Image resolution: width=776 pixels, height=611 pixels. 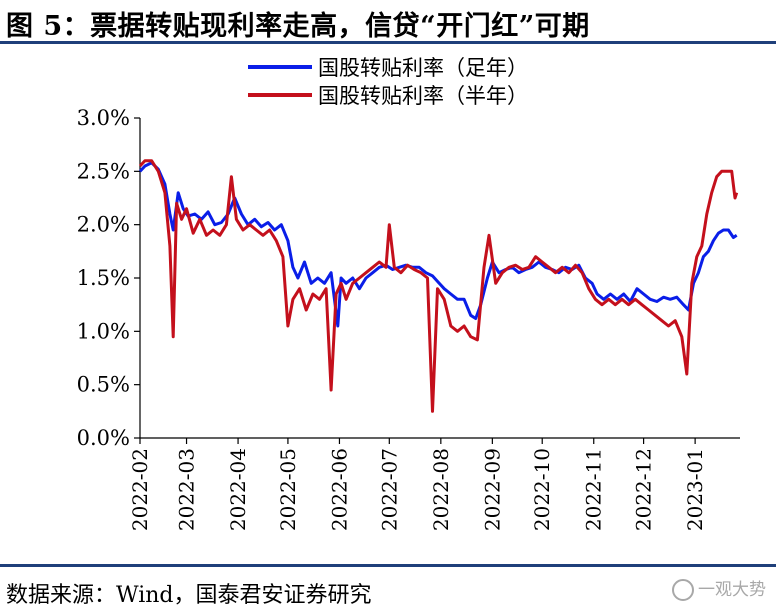 I want to click on wechat-icon, so click(x=683, y=590).